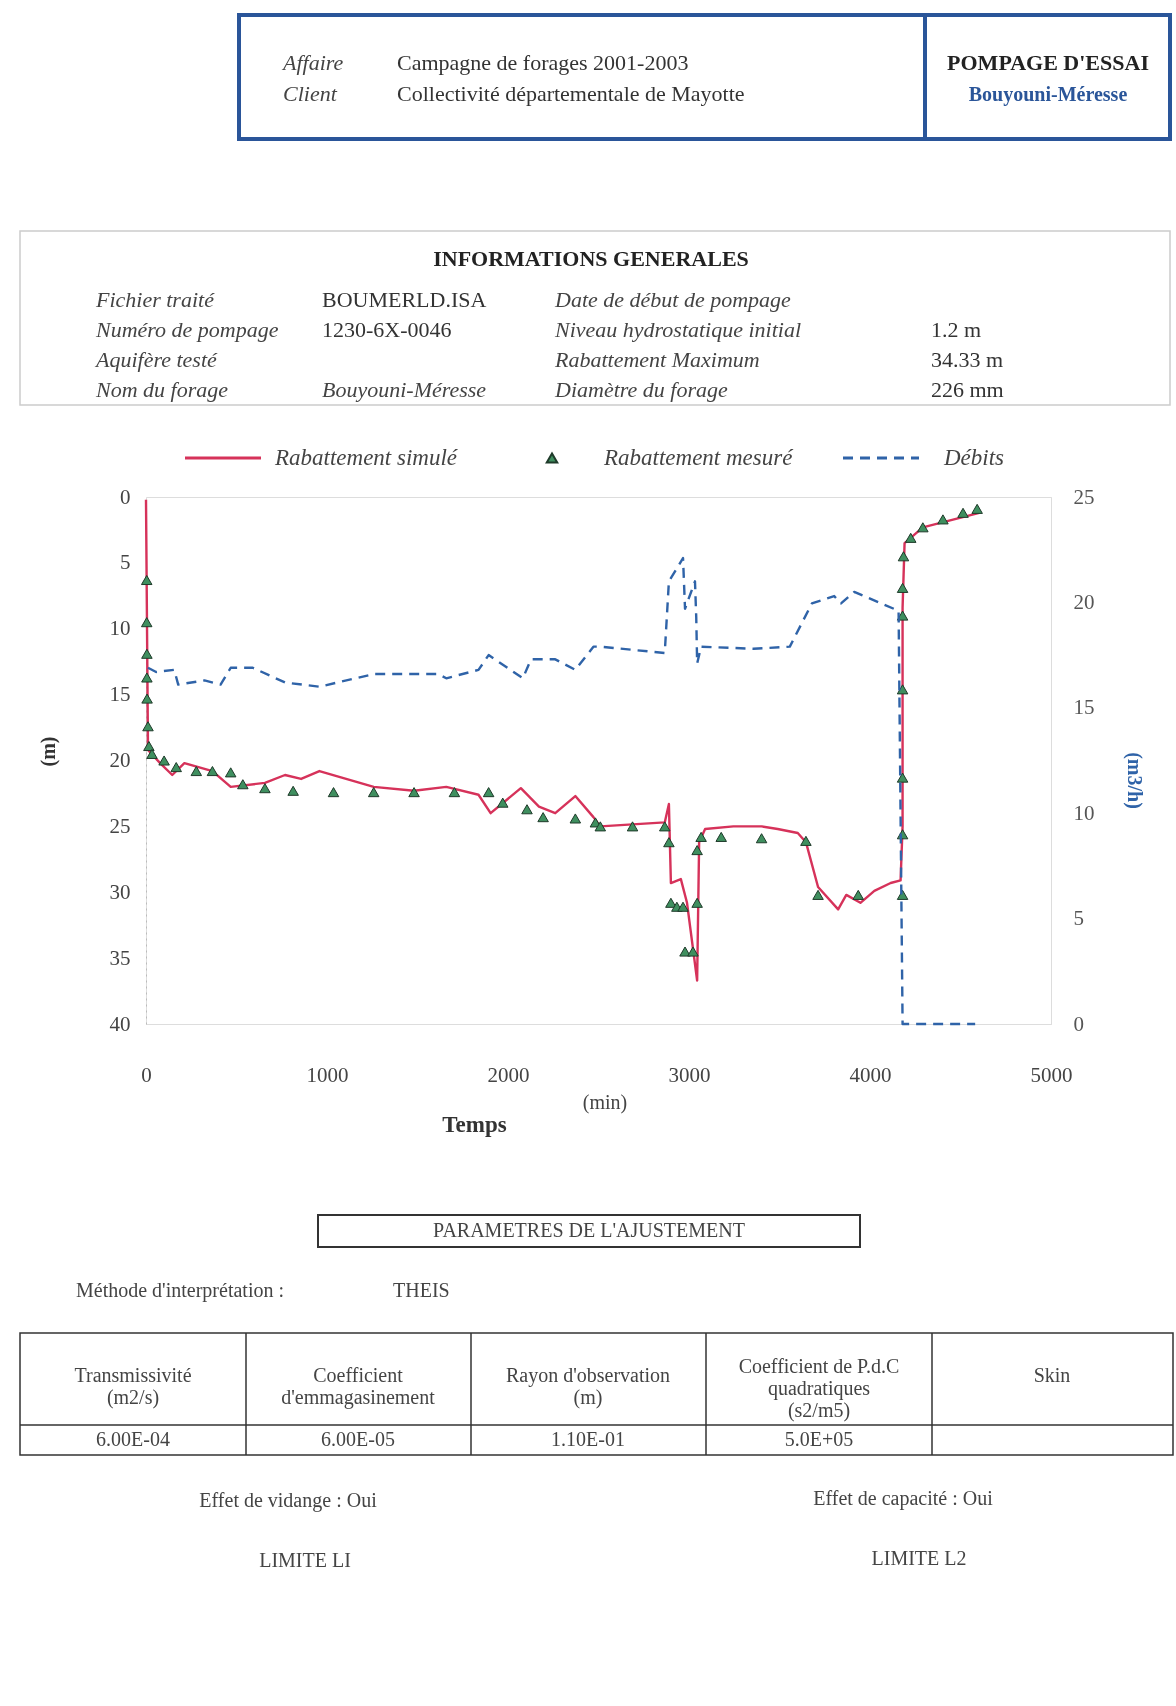 The height and width of the screenshot is (1706, 1176). Describe the element at coordinates (1078, 1023) in the screenshot. I see `y2-tick-label: 0` at that location.